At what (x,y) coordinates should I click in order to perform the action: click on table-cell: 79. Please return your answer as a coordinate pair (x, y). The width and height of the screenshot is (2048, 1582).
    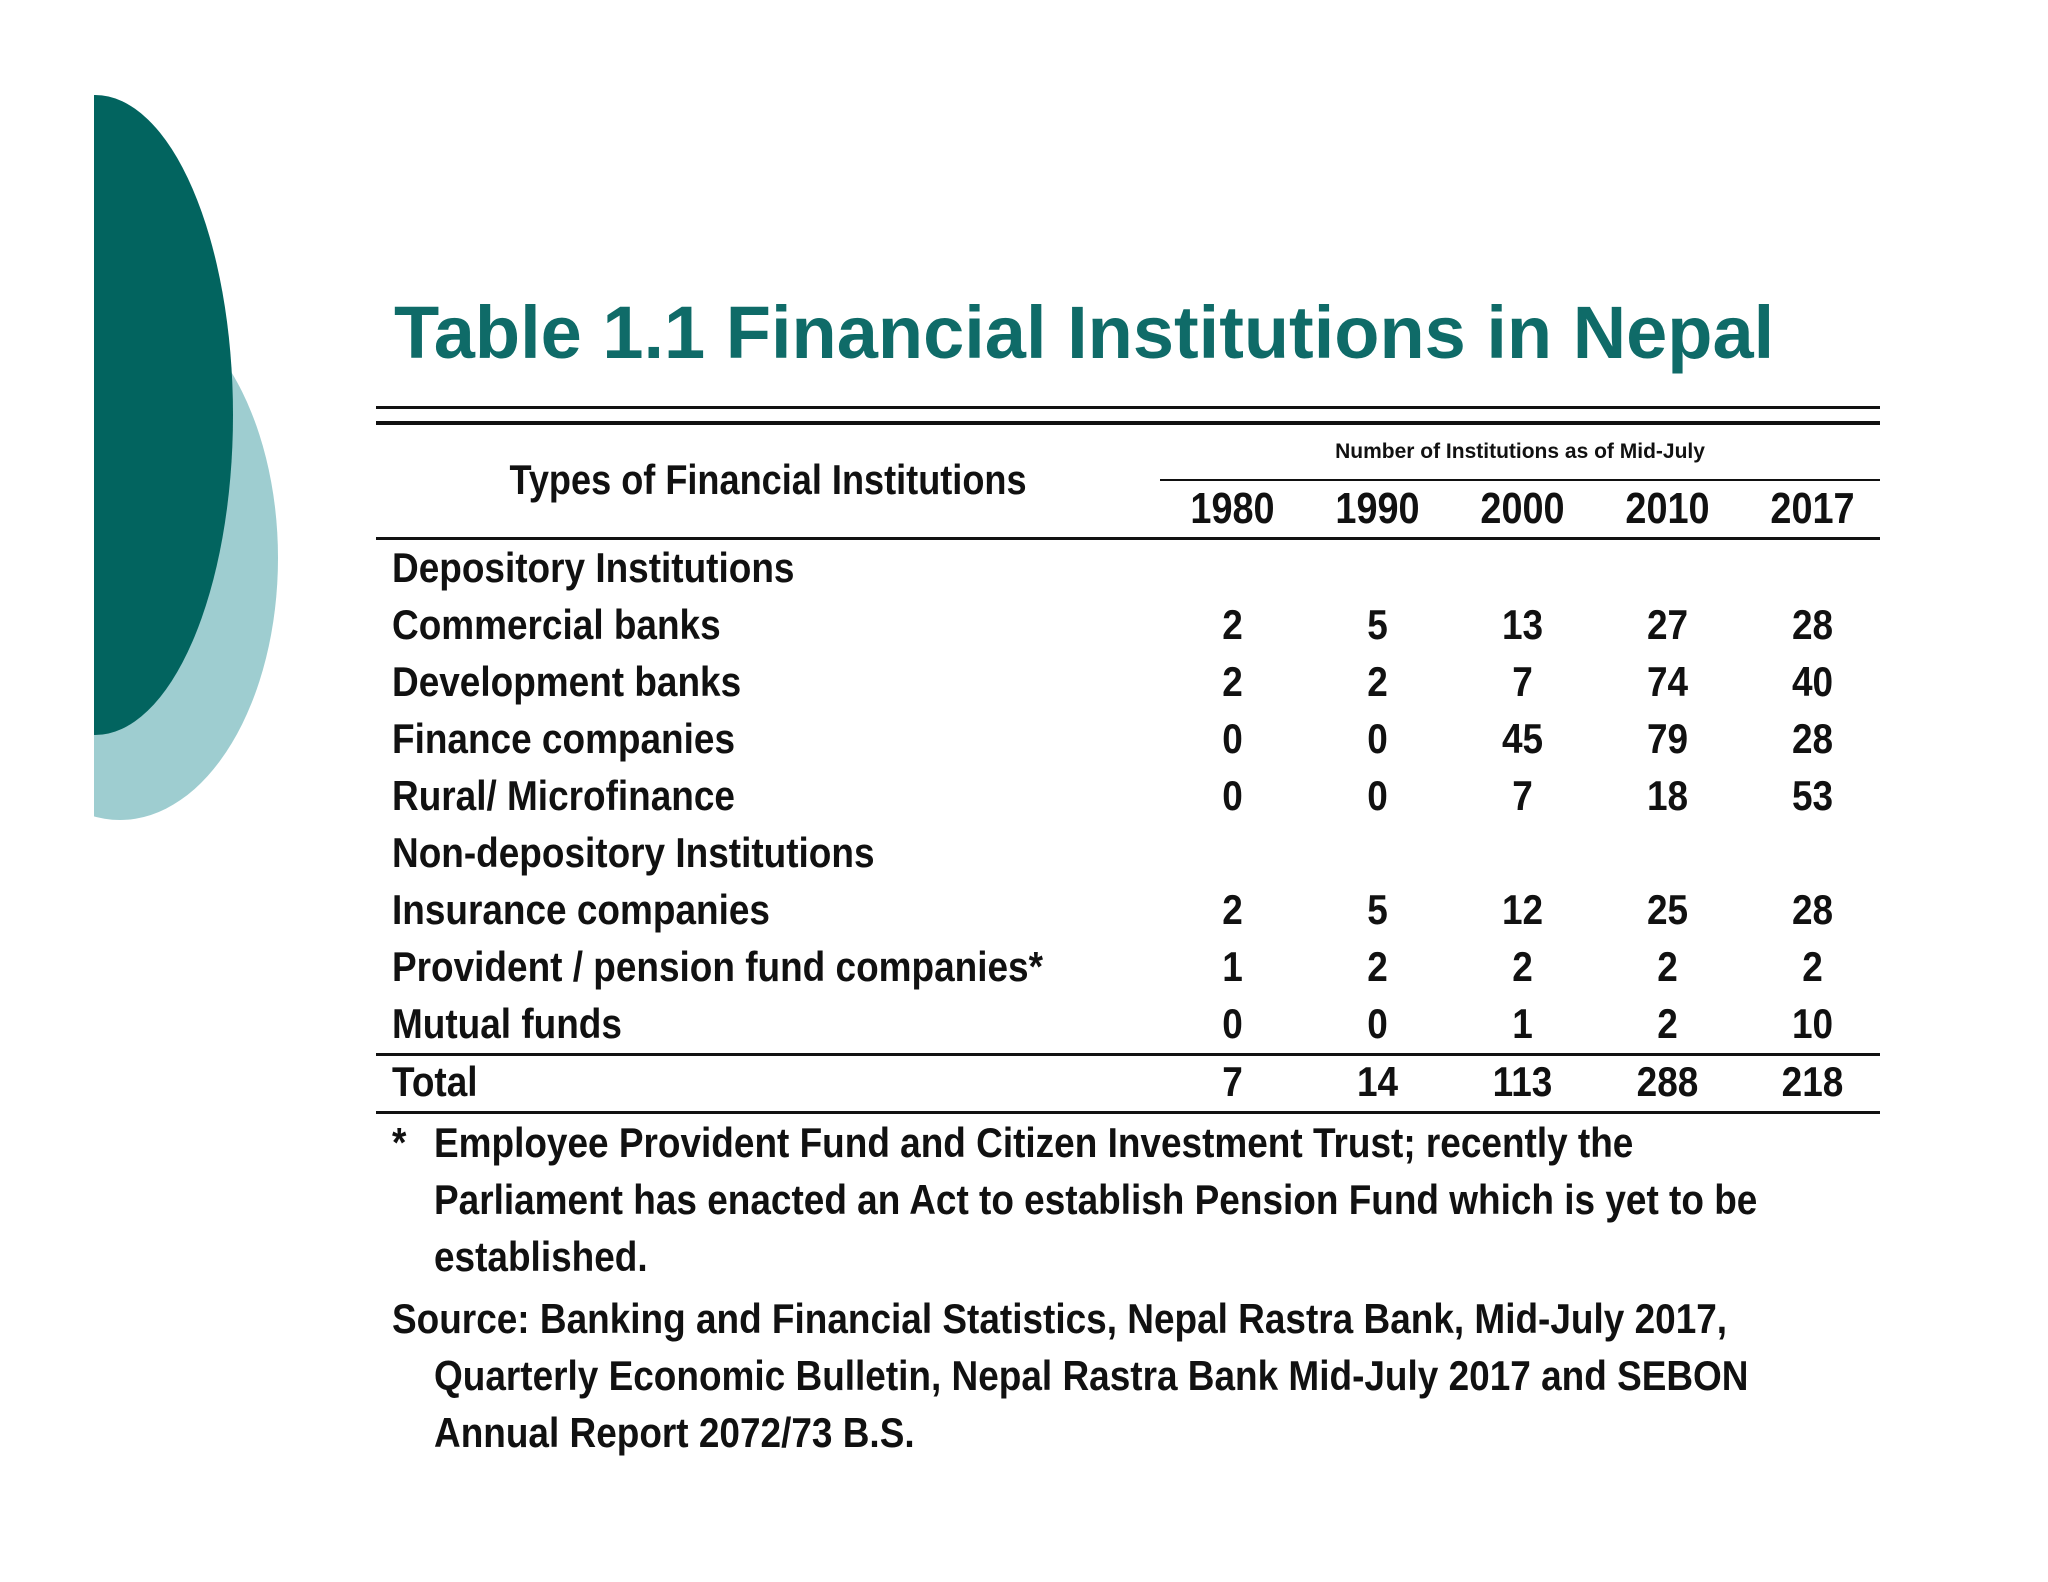
    Looking at the image, I should click on (1667, 738).